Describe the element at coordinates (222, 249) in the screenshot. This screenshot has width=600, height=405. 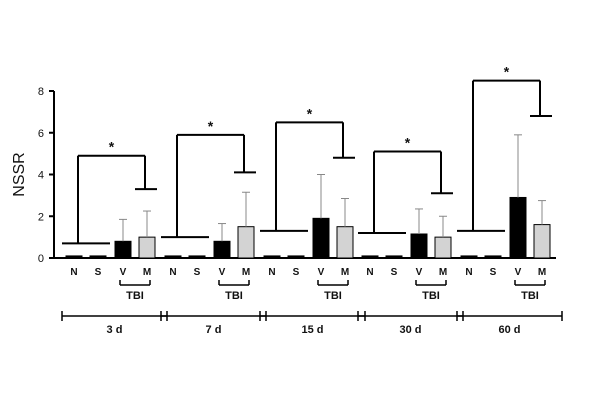
I see `bar-V-7d` at that location.